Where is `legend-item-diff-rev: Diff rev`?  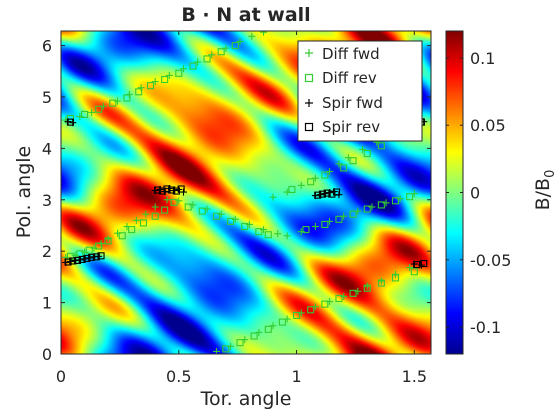 legend-item-diff-rev: Diff rev is located at coordinates (340, 78).